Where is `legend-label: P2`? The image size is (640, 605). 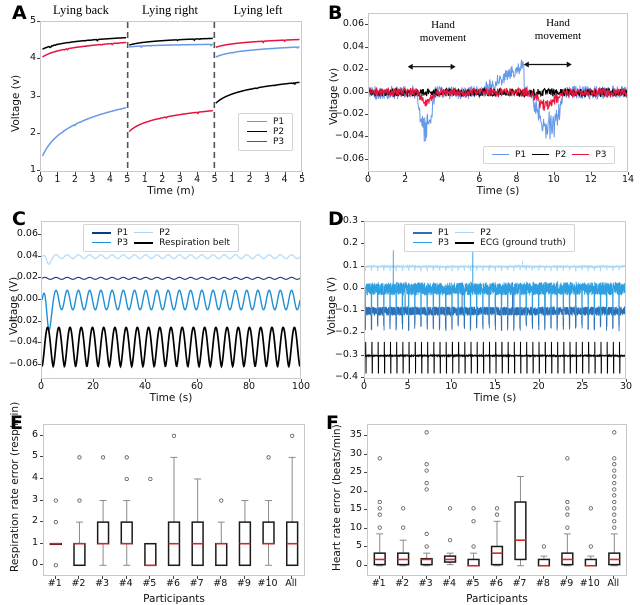
legend-label: P2 is located at coordinates (486, 233).